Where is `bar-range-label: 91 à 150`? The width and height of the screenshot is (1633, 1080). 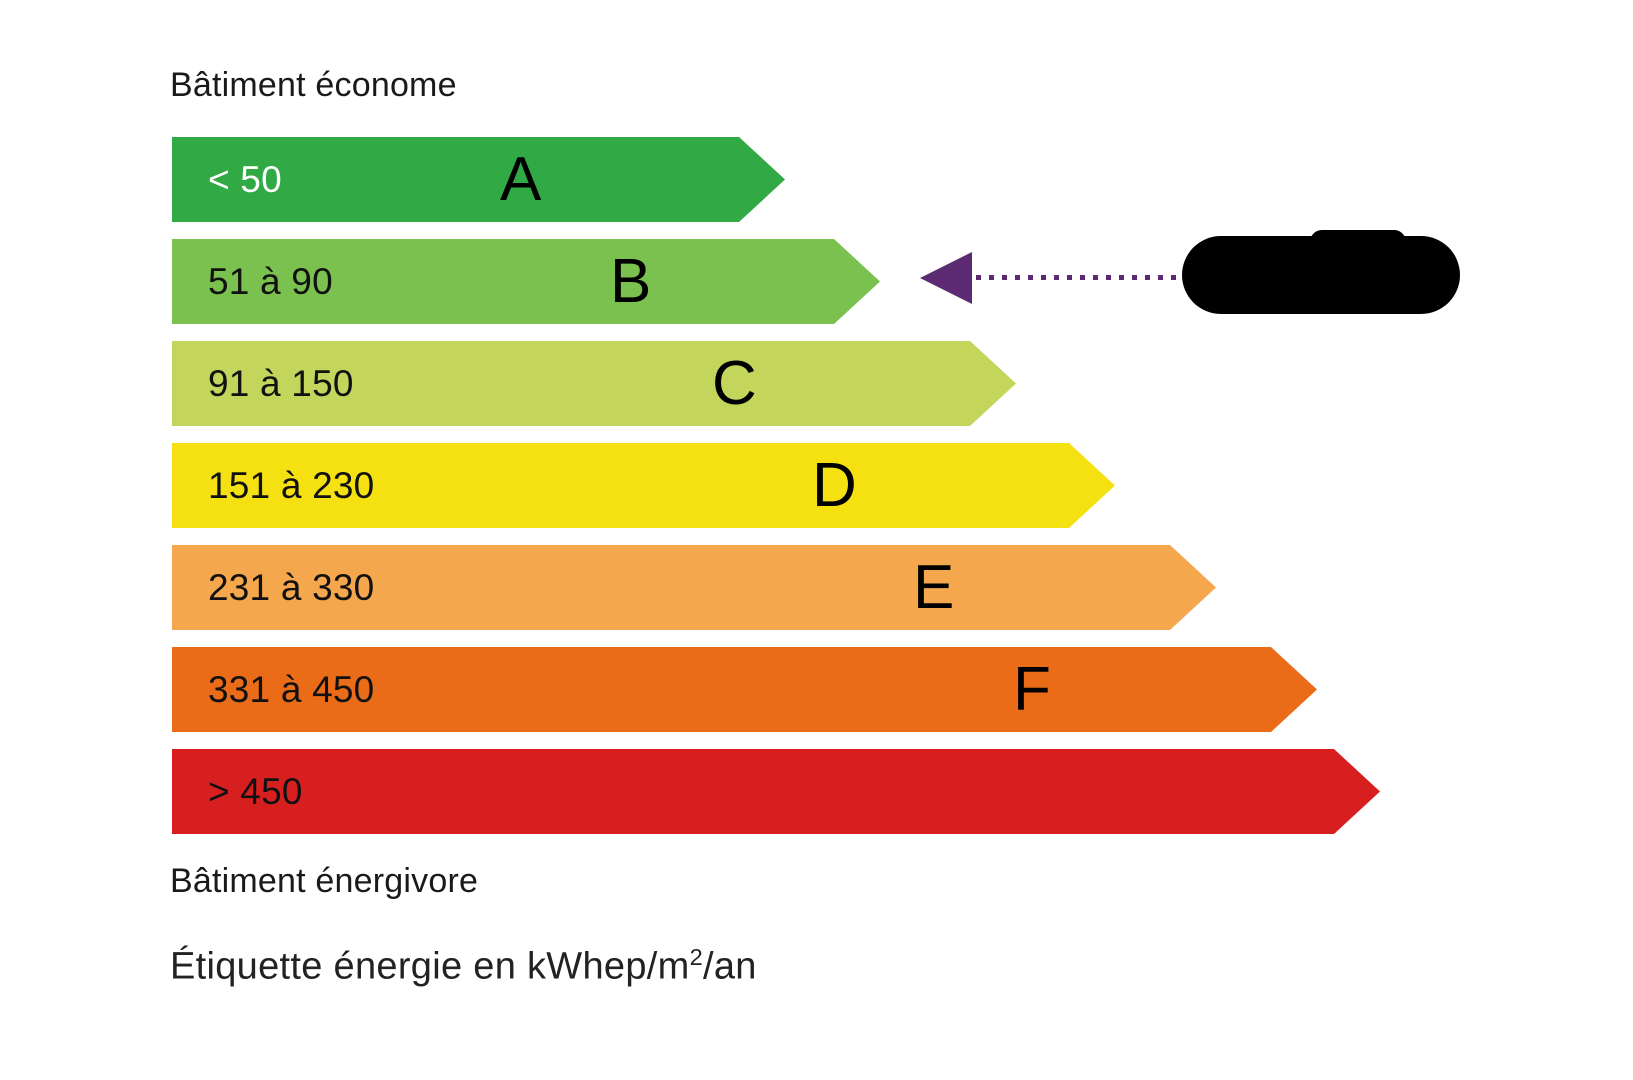 bar-range-label: 91 à 150 is located at coordinates (281, 383).